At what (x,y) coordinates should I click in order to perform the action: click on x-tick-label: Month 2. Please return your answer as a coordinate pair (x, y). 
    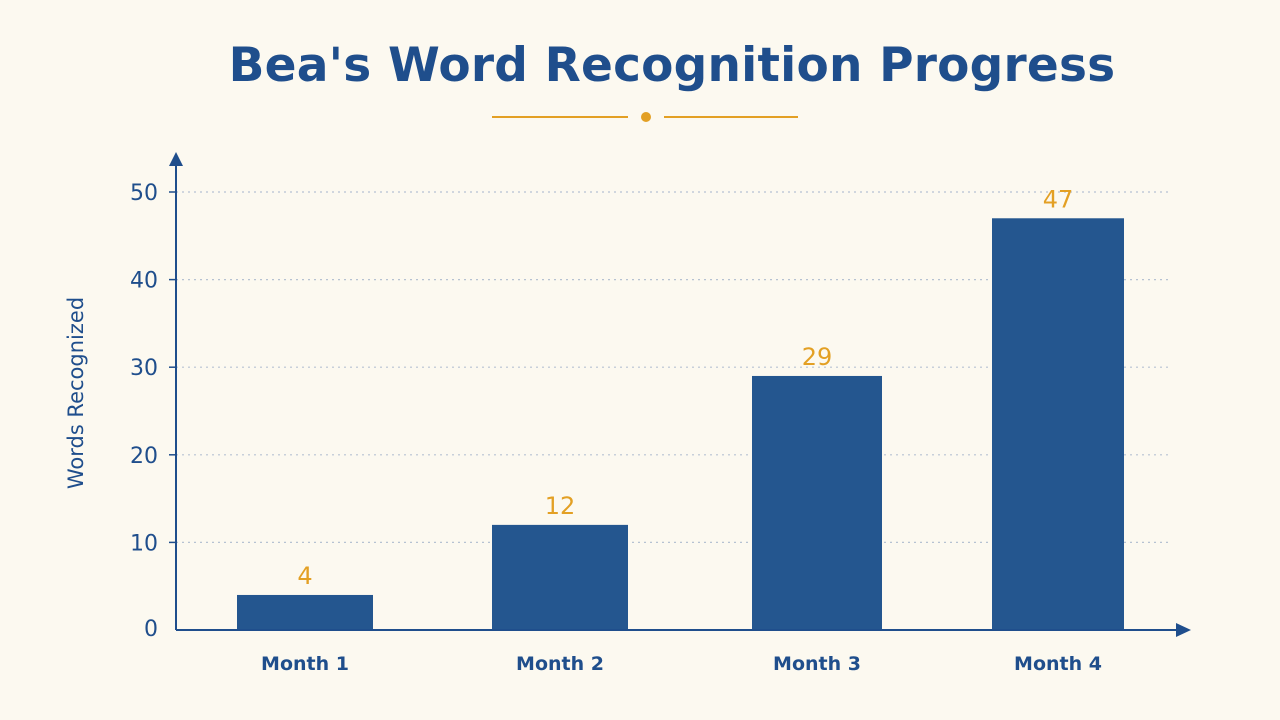
    Looking at the image, I should click on (560, 664).